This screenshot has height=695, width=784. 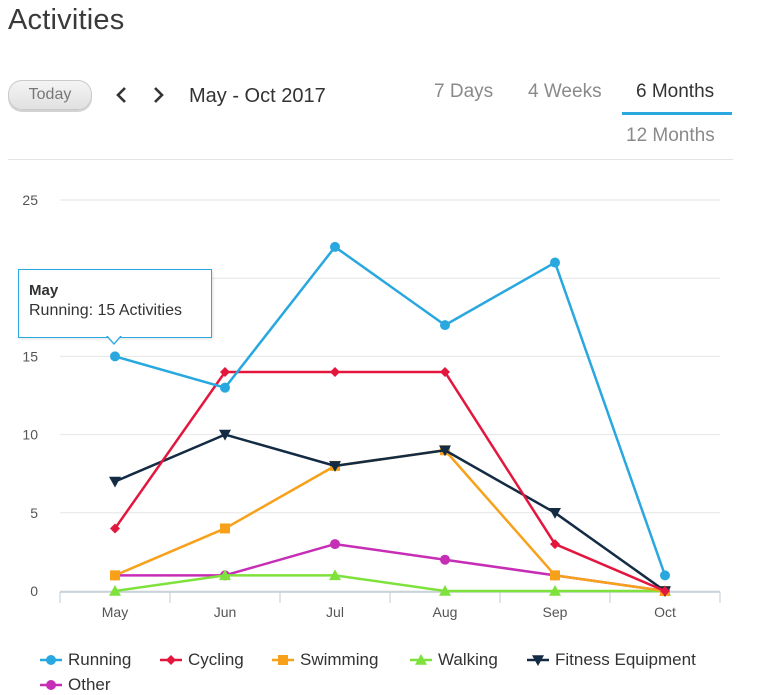 What do you see at coordinates (114, 339) in the screenshot?
I see `tooltip-pointer-fill` at bounding box center [114, 339].